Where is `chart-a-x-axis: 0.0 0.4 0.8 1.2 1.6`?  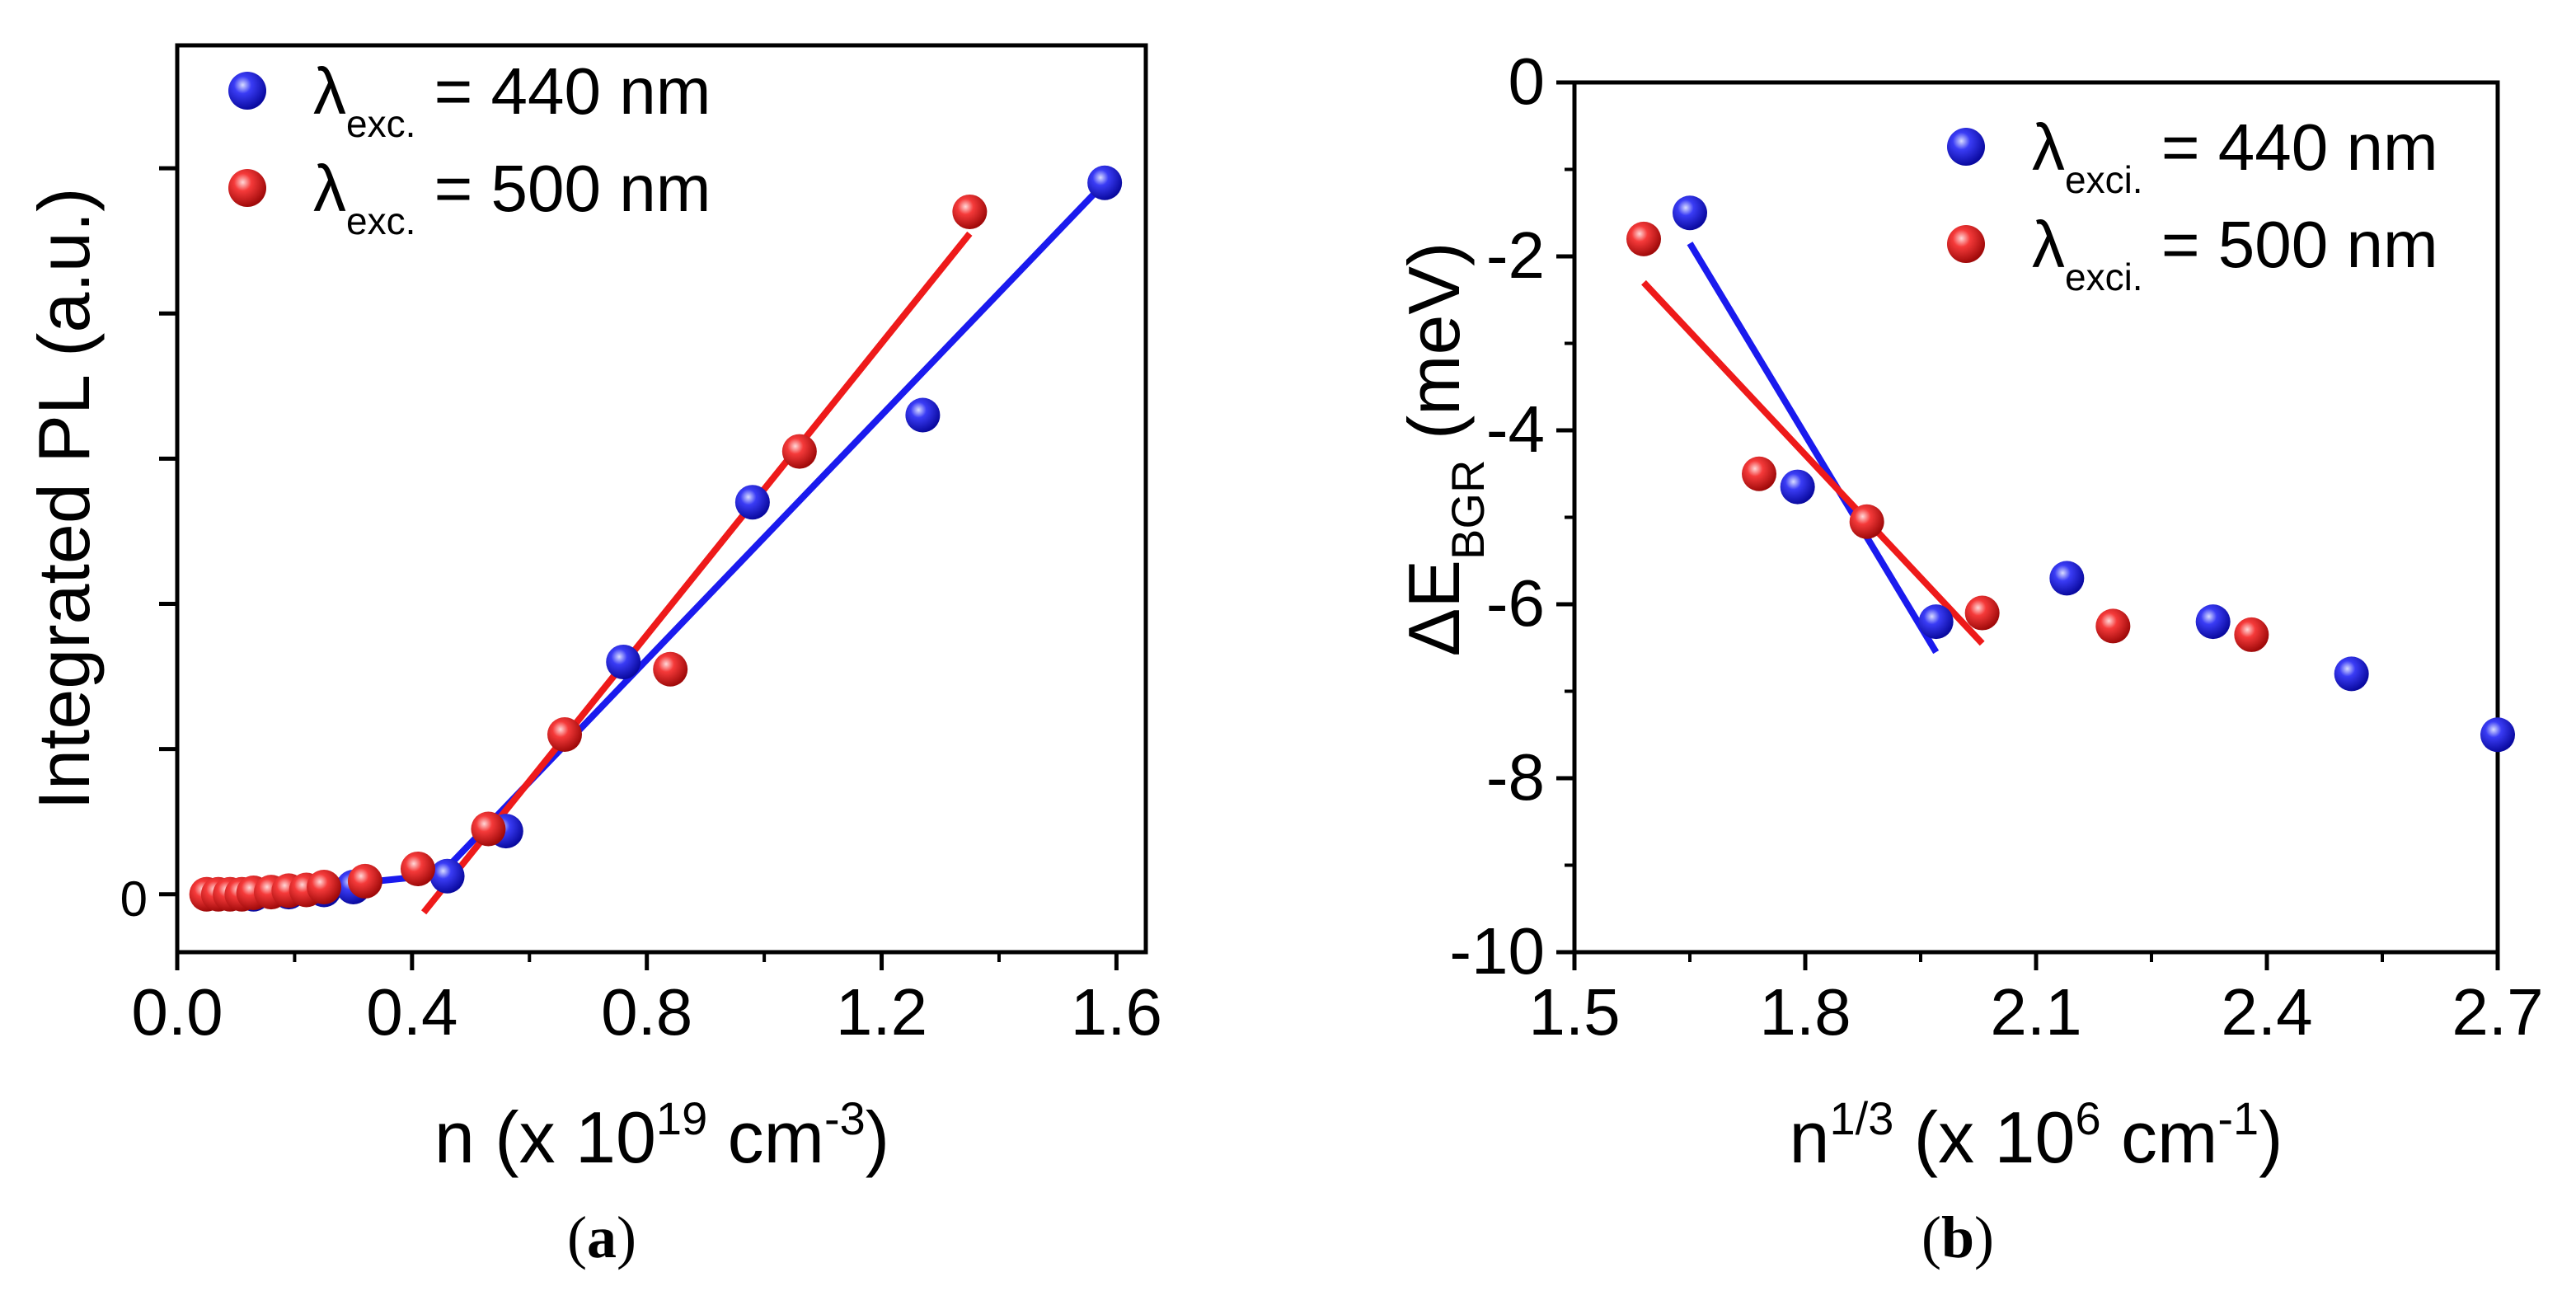 chart-a-x-axis: 0.0 0.4 0.8 1.2 1.6 is located at coordinates (647, 1001).